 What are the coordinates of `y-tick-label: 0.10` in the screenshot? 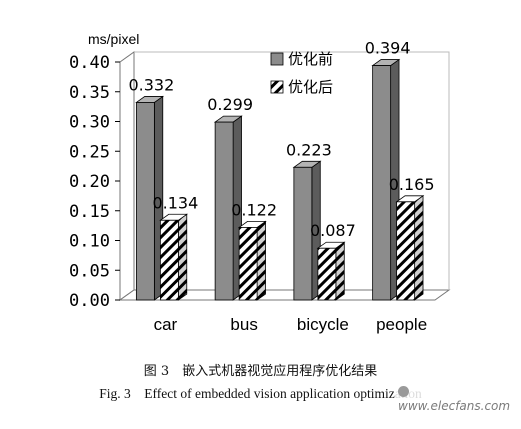 It's located at (89, 242).